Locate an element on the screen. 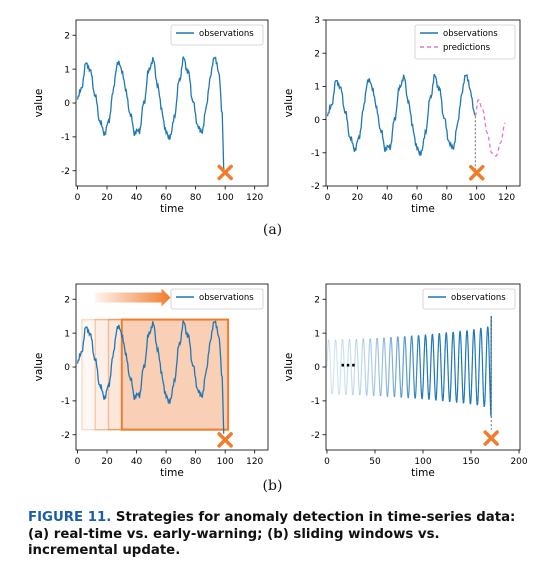  x-tick-label: 200 is located at coordinates (518, 462).